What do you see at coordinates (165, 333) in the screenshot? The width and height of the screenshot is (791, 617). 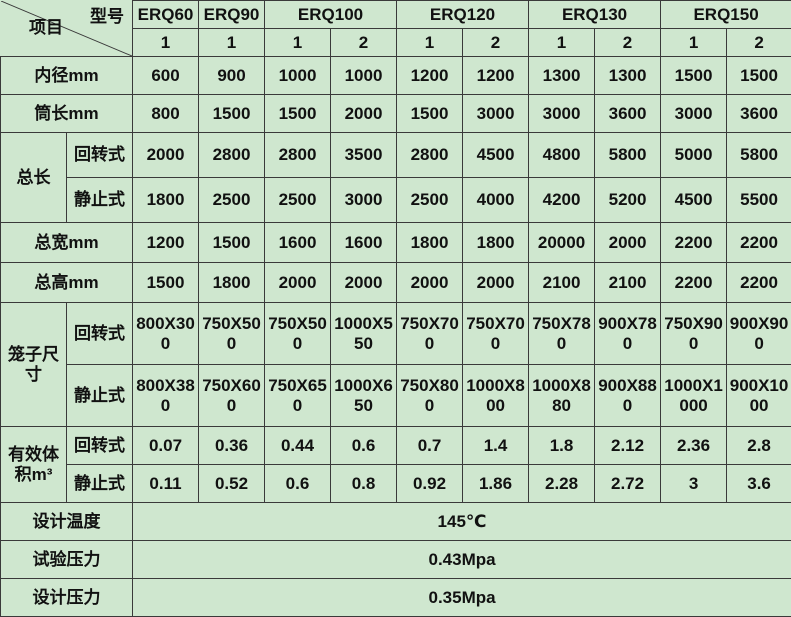 I see `table-cell: 800X300` at bounding box center [165, 333].